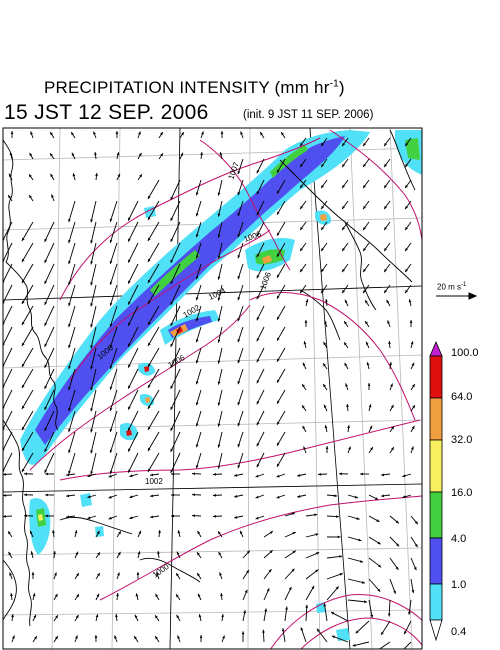 The height and width of the screenshot is (650, 500). Describe the element at coordinates (436, 491) in the screenshot. I see `colorbar` at that location.